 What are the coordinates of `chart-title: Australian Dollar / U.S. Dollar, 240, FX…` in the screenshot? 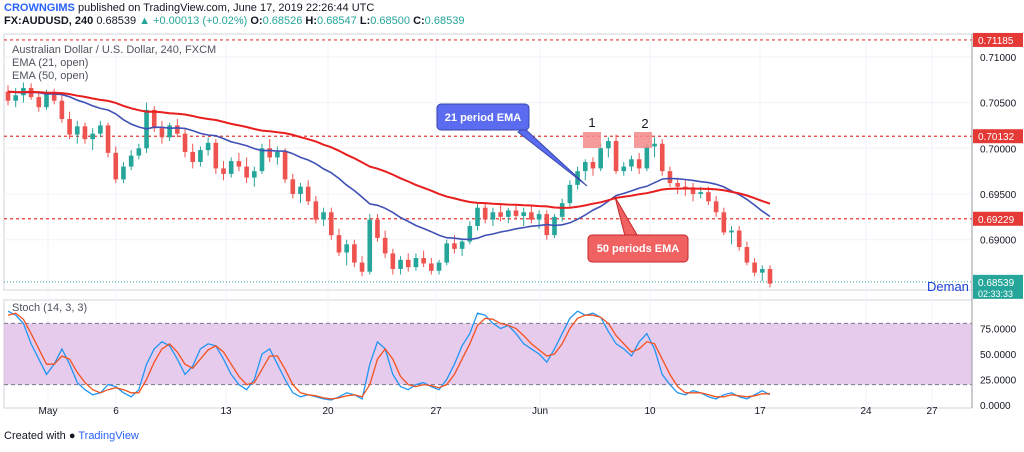 It's located at (114, 50).